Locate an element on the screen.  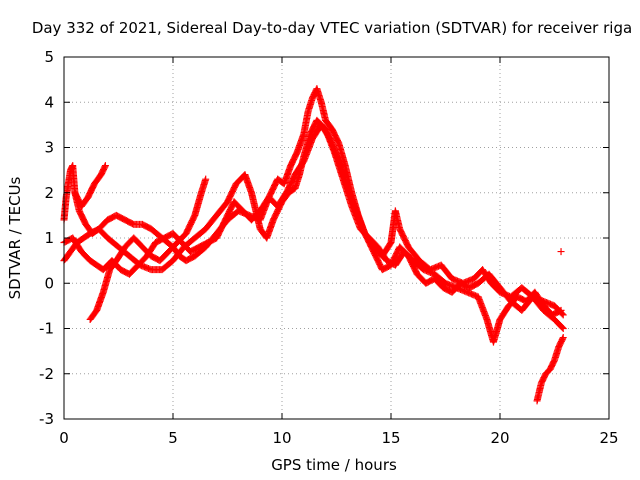
y-tick-label: -2 is located at coordinates (46, 374).